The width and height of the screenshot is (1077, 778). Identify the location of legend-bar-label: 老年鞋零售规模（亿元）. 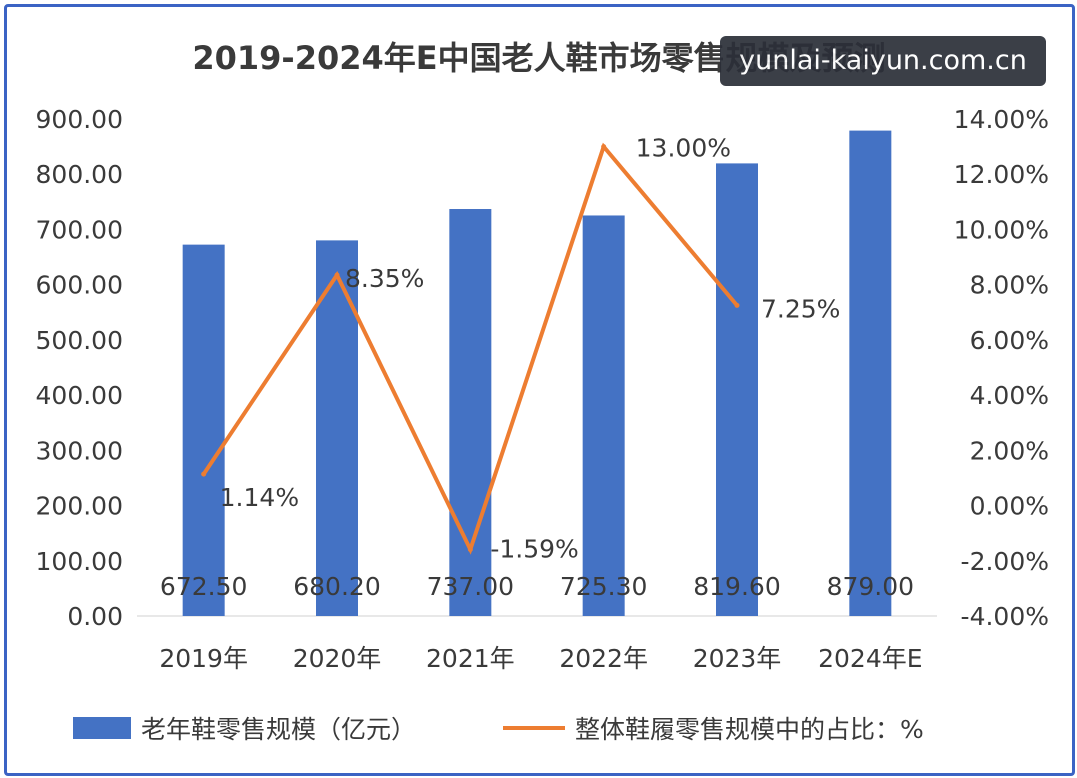
(278, 729).